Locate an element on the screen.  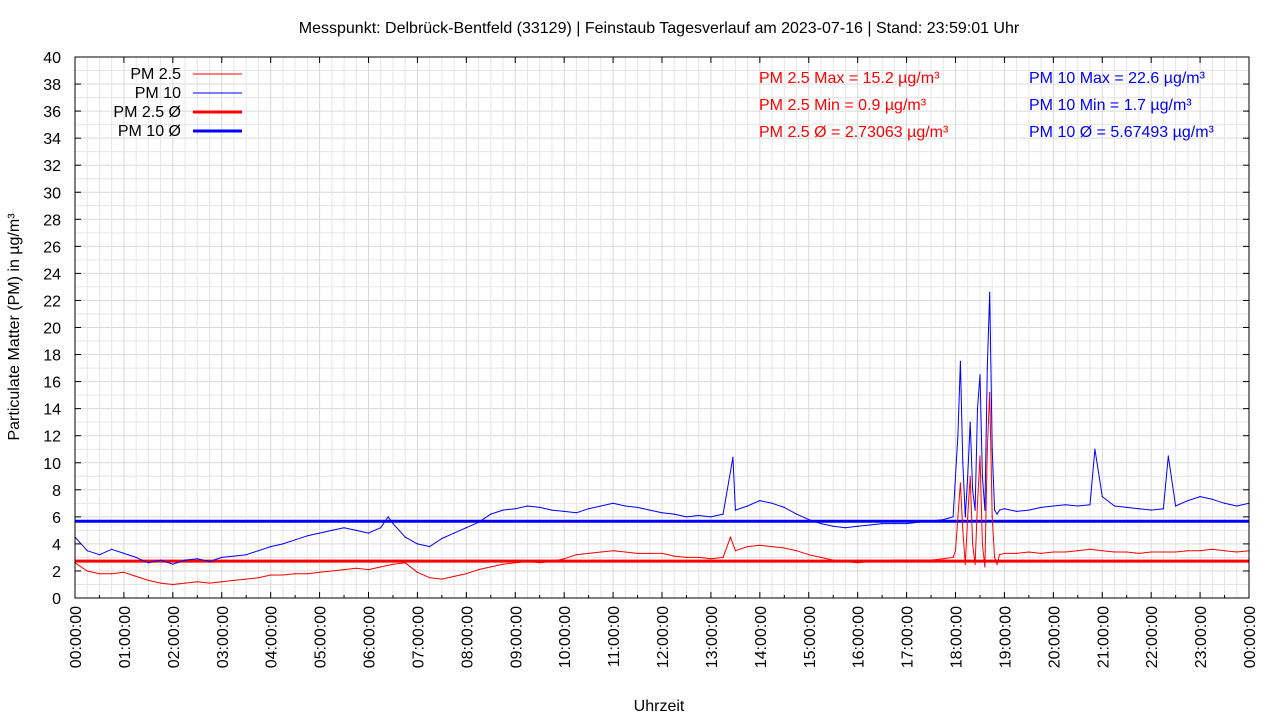
stat-pm25-min: PM 2.5 Min = 0.9 µg/m³ is located at coordinates (843, 105).